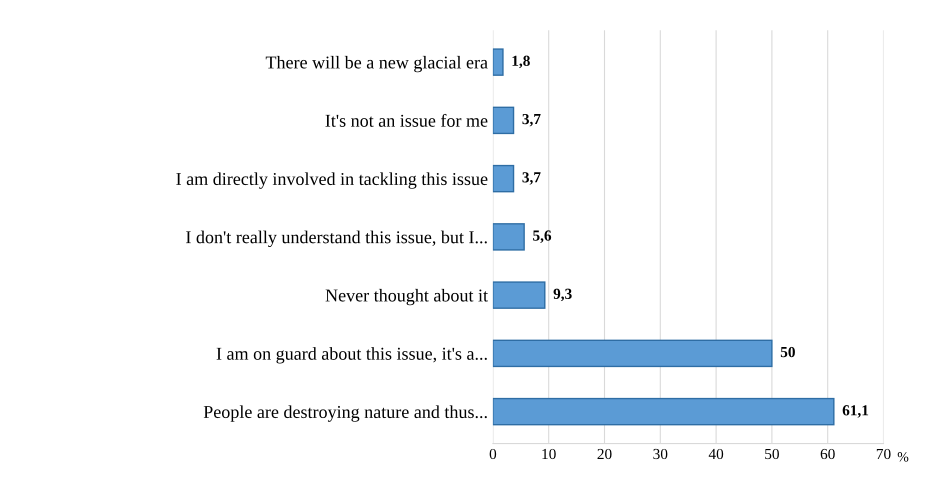 This screenshot has height=504, width=930. What do you see at coordinates (542, 236) in the screenshot?
I see `data-label: 5,6` at bounding box center [542, 236].